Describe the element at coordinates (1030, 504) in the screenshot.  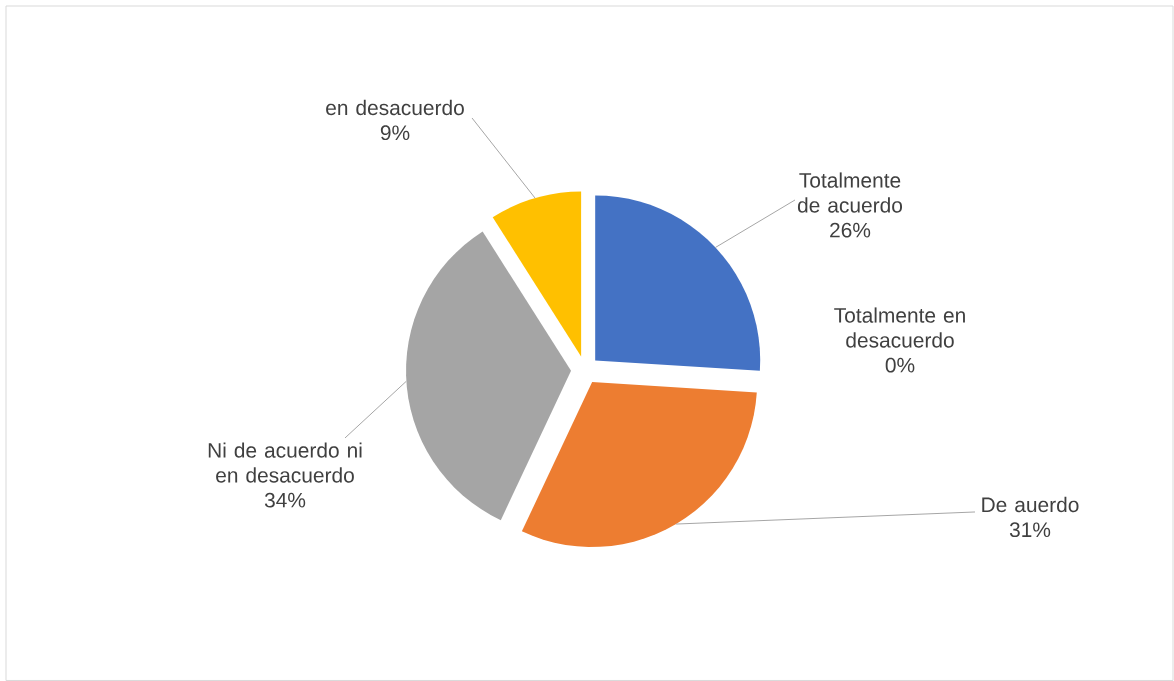
I see `slice-label: De auerdo` at that location.